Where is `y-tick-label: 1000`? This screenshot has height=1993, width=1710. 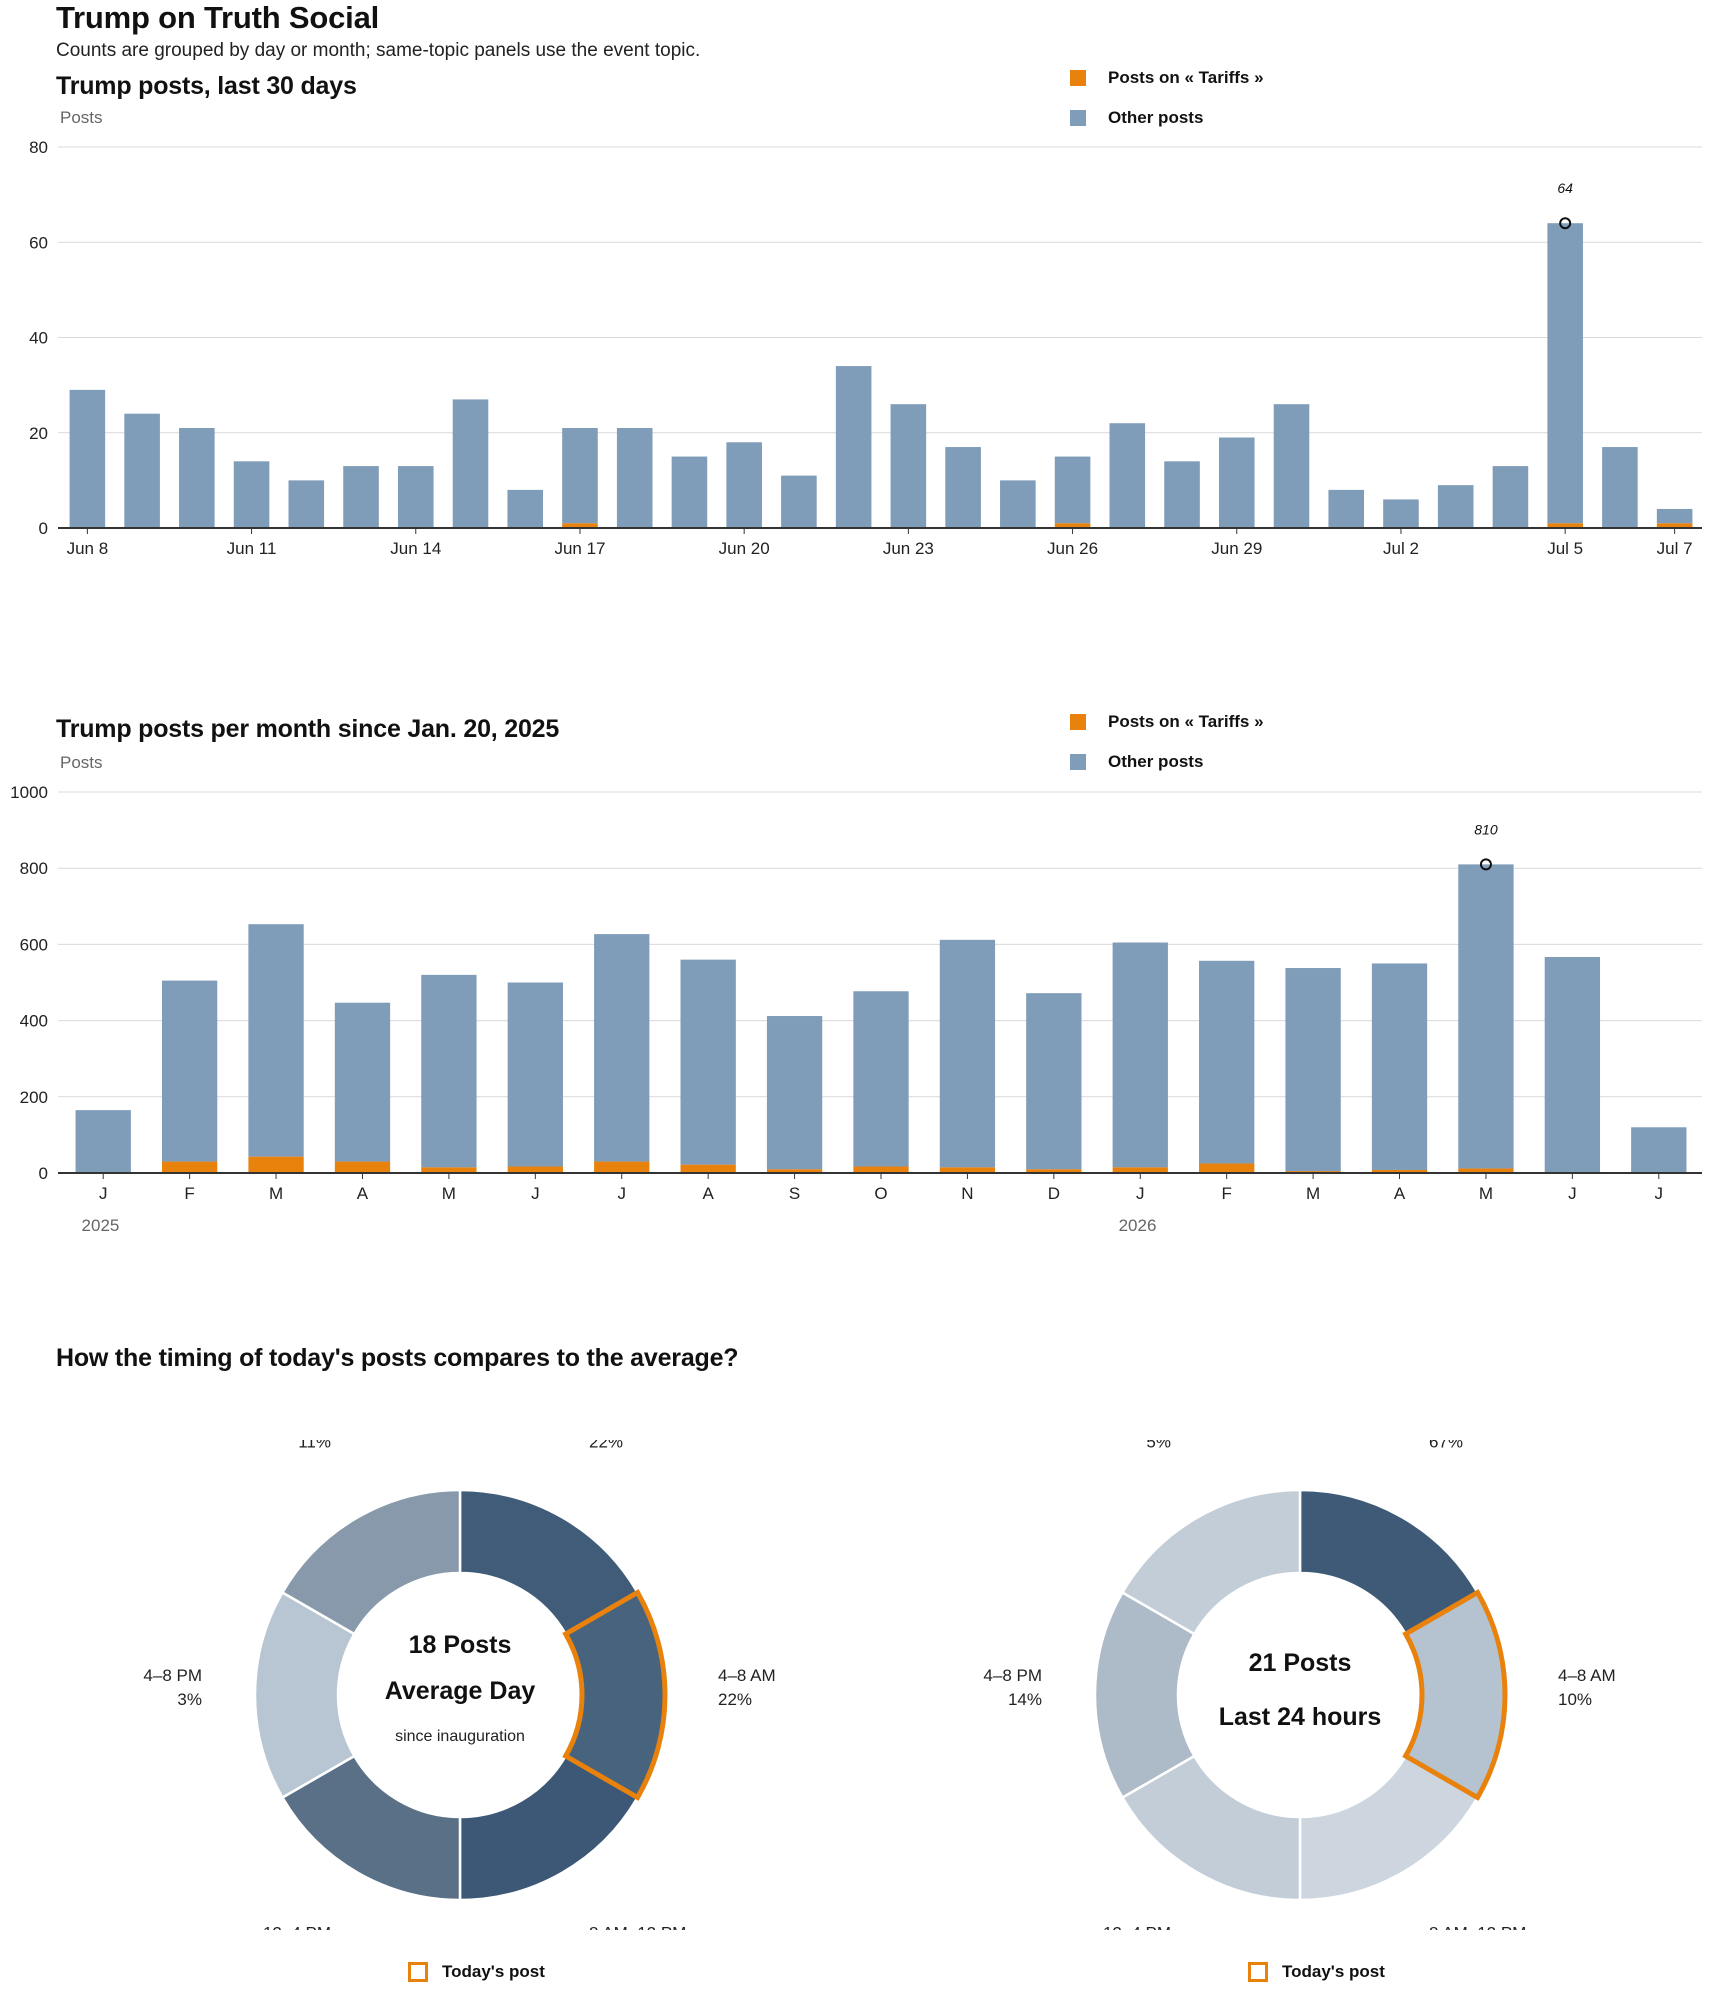
y-tick-label: 1000 is located at coordinates (29, 792).